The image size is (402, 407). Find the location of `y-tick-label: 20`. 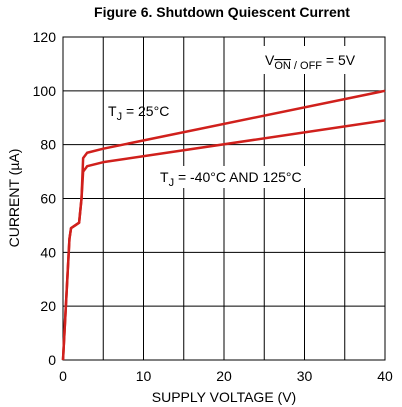

y-tick-label: 20 is located at coordinates (48, 306).